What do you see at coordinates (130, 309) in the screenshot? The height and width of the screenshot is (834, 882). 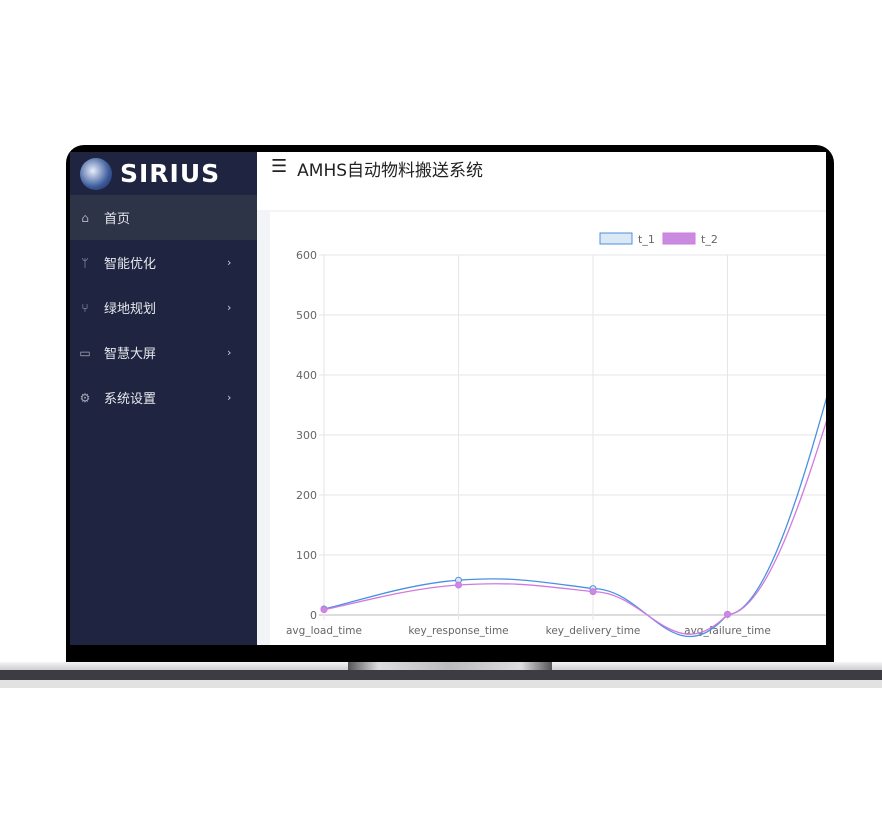 I see `sidebar-item-label: 绿地规划` at bounding box center [130, 309].